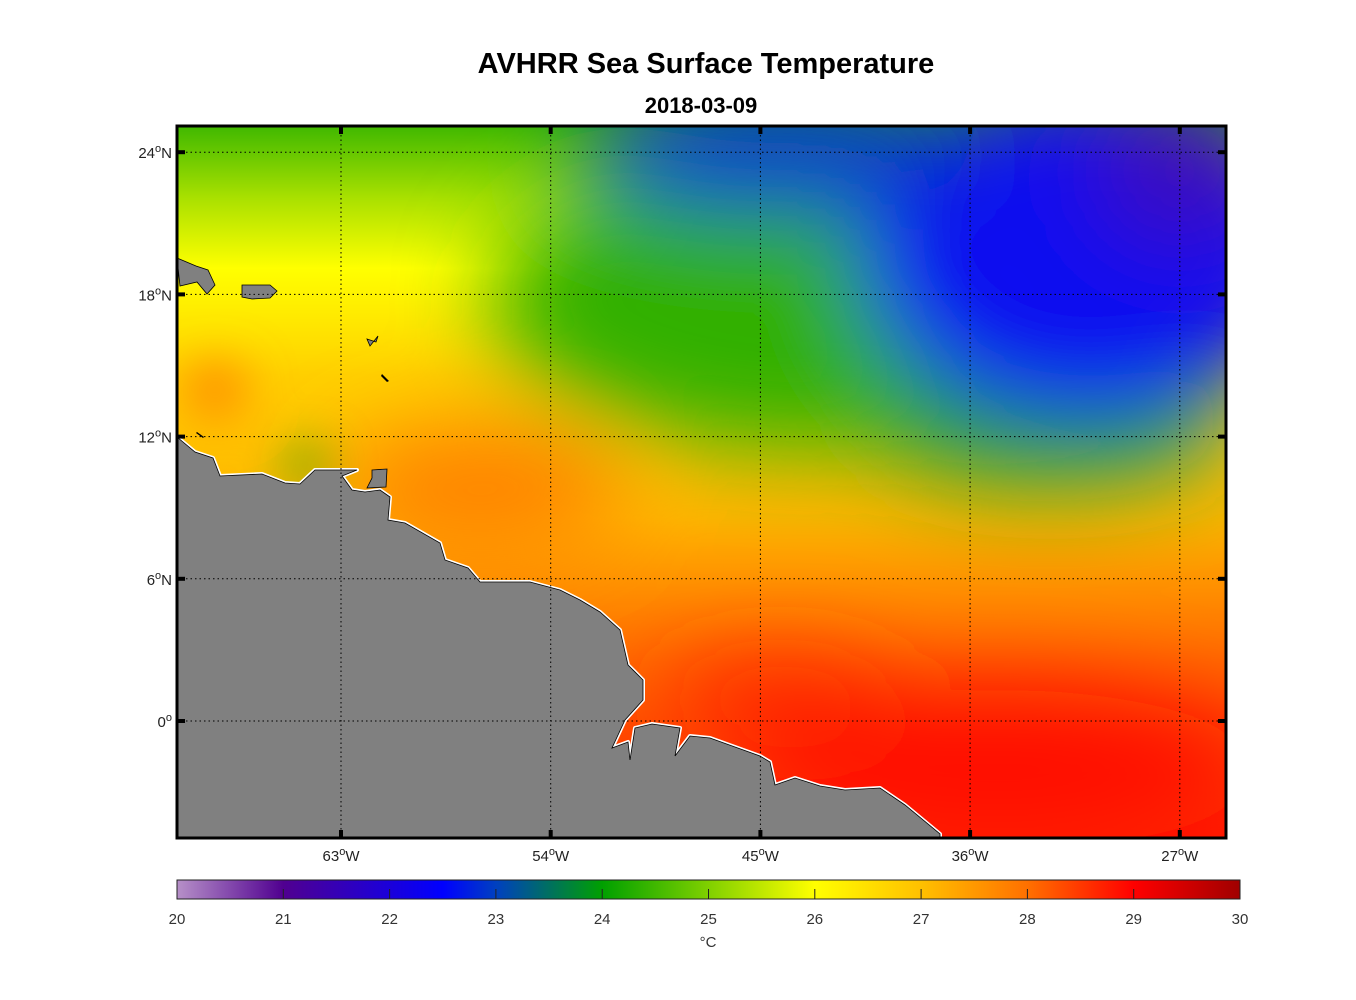 Image resolution: width=1356 pixels, height=1000 pixels. What do you see at coordinates (1240, 919) in the screenshot?
I see `colorbar-tick-label: 30` at bounding box center [1240, 919].